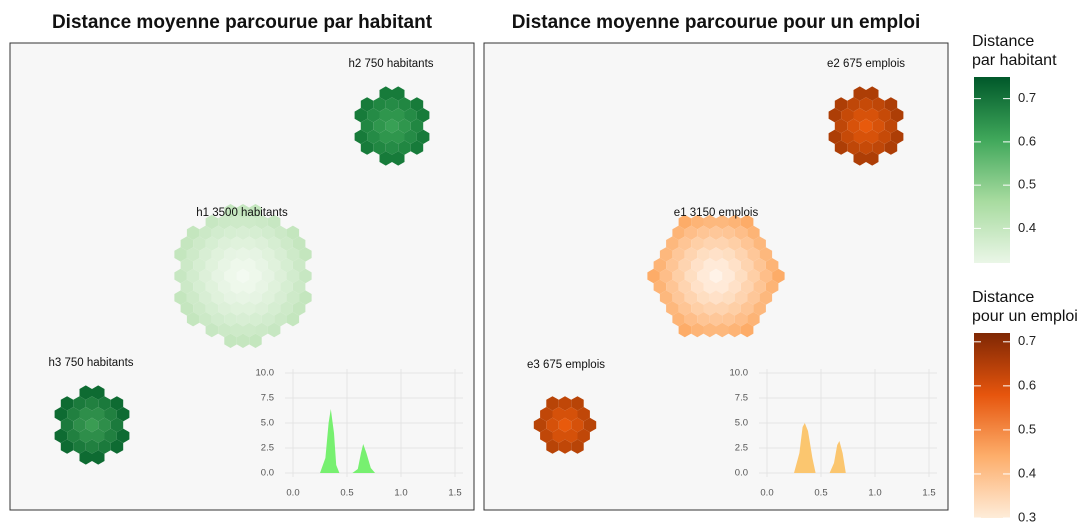  I want to click on cluster-label: e2 675 emplois, so click(866, 64).